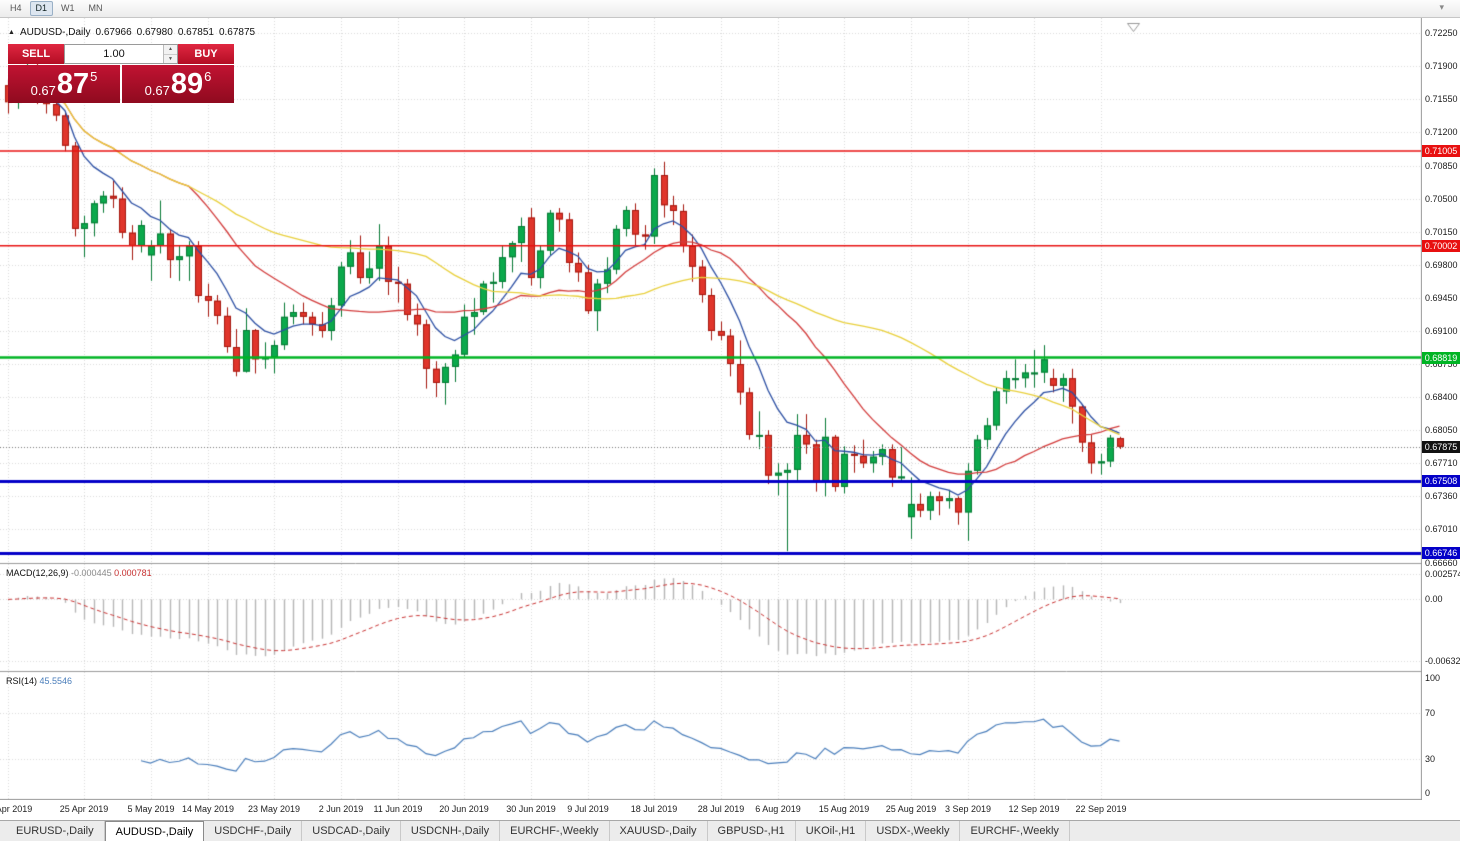  I want to click on tab-gbpusd-h1: GBPUSD-,H1, so click(752, 831).